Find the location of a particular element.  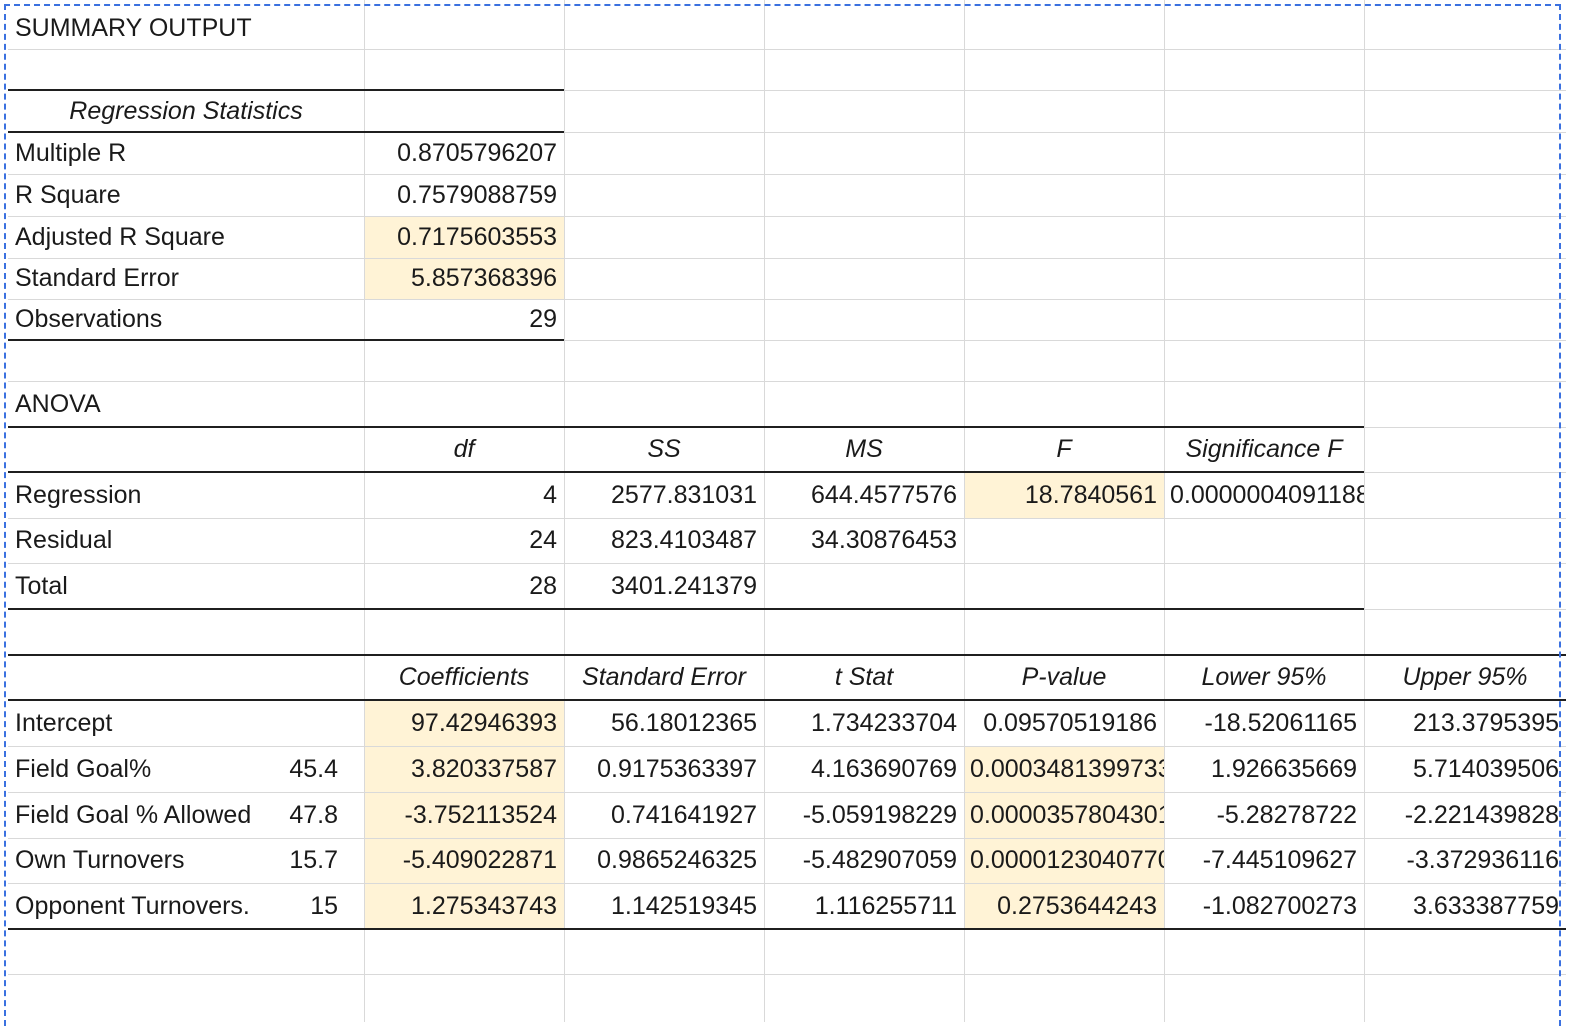

coef-row-label: Opponent Turnovers. is located at coordinates (132, 905).